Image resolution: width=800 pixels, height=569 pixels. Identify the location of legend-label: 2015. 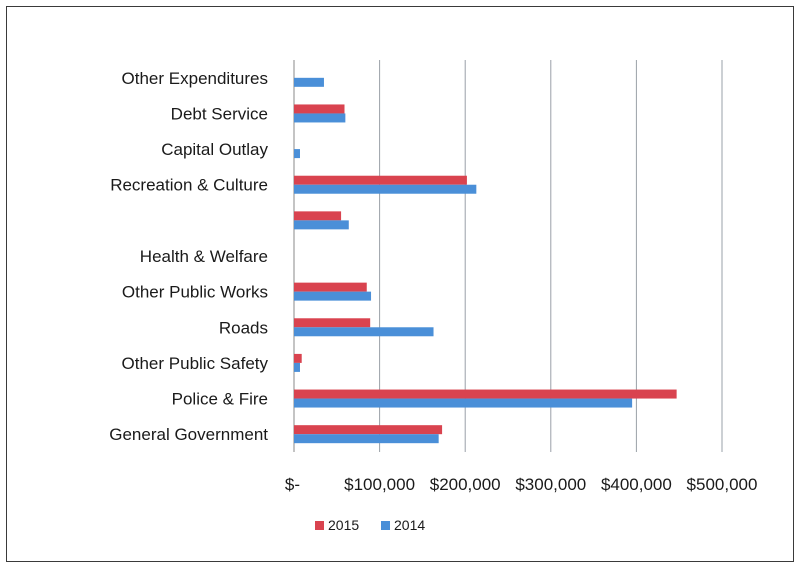
(343, 525).